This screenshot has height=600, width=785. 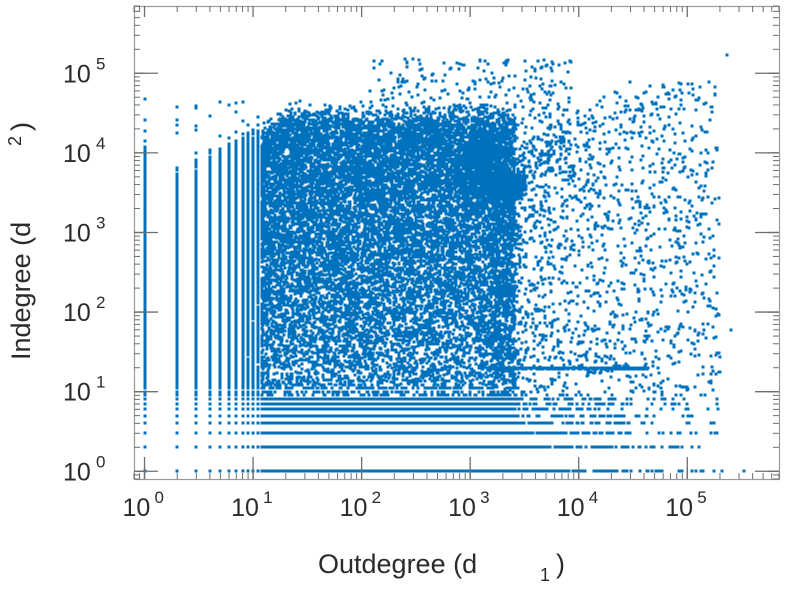 What do you see at coordinates (15, 141) in the screenshot?
I see `y-axis-label-subscript: 2` at bounding box center [15, 141].